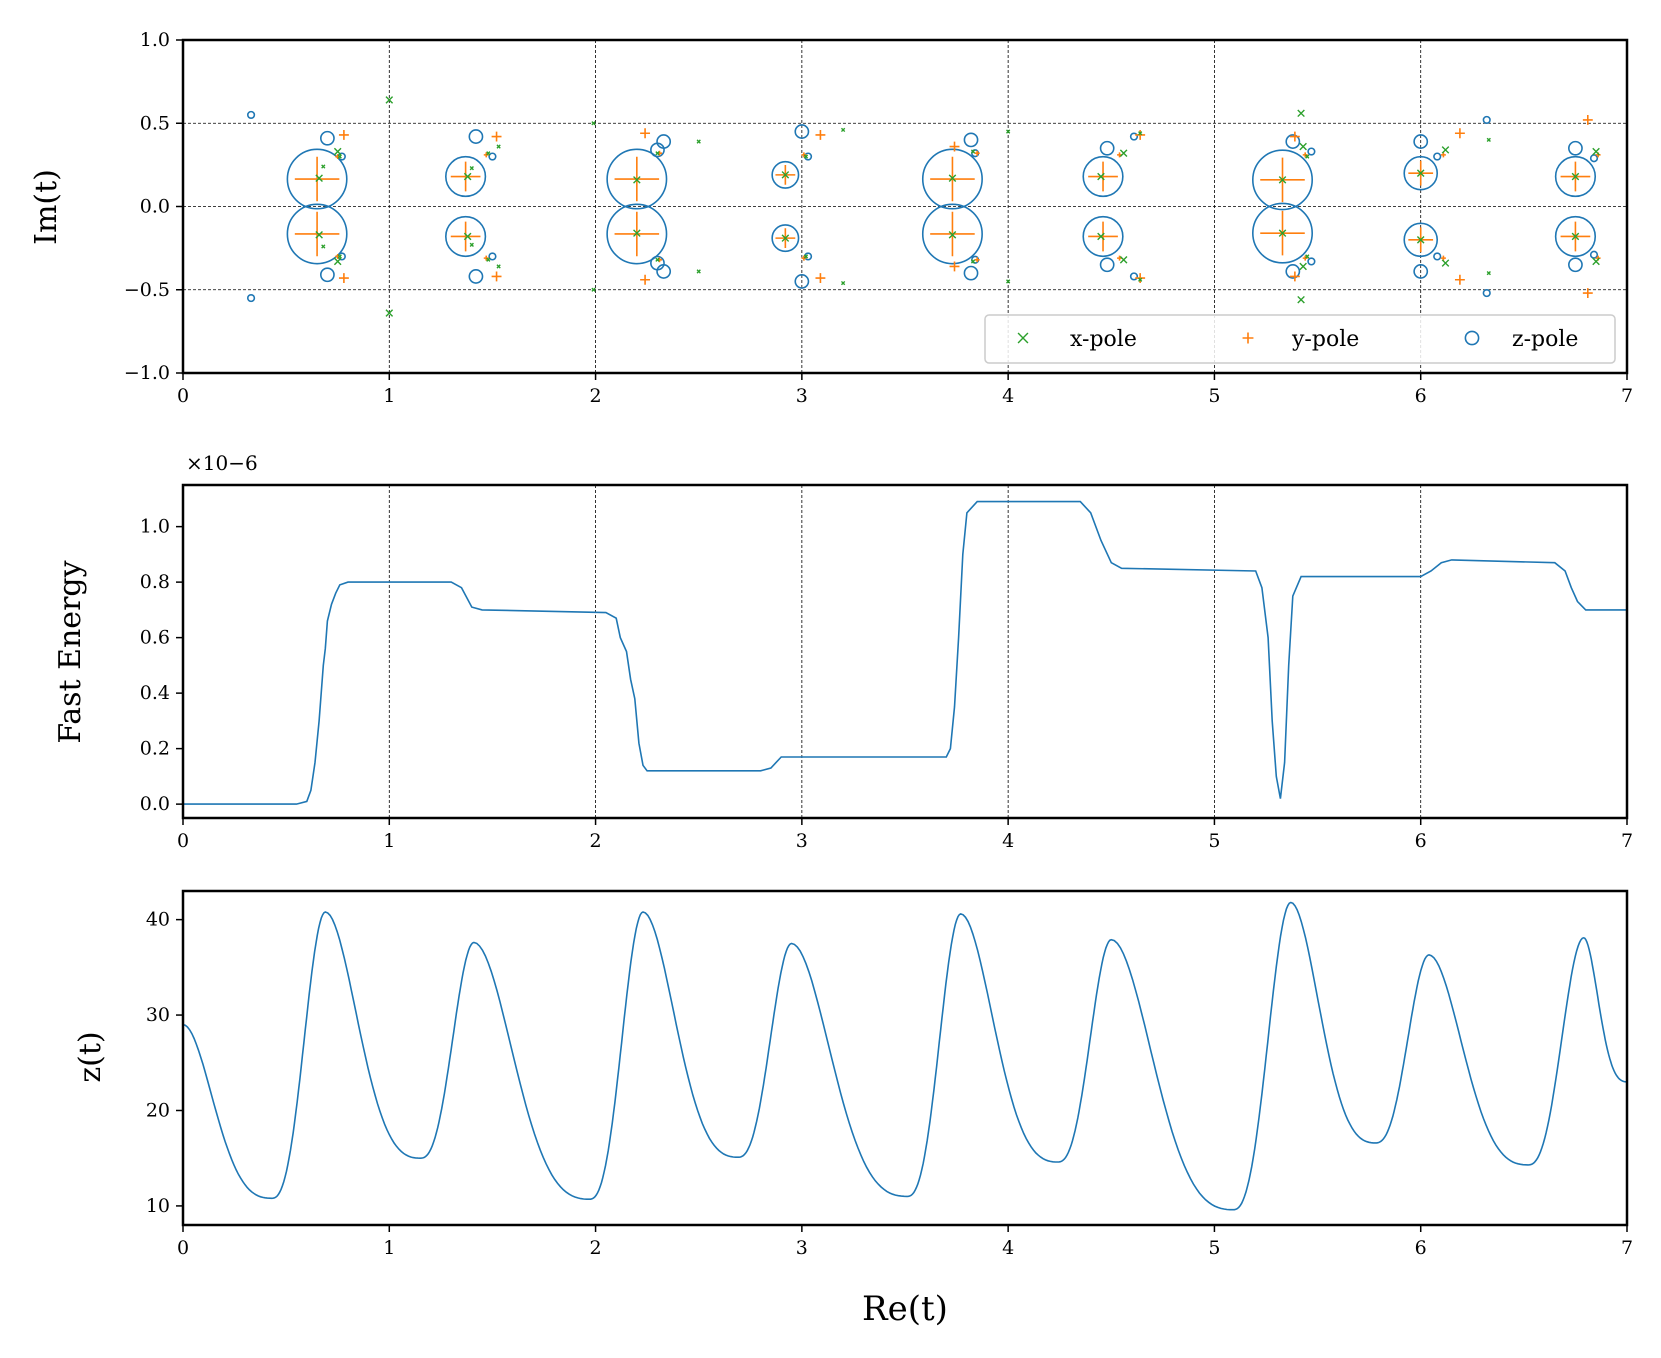  Describe the element at coordinates (923, 206) in the screenshot. I see `poles-marks` at that location.